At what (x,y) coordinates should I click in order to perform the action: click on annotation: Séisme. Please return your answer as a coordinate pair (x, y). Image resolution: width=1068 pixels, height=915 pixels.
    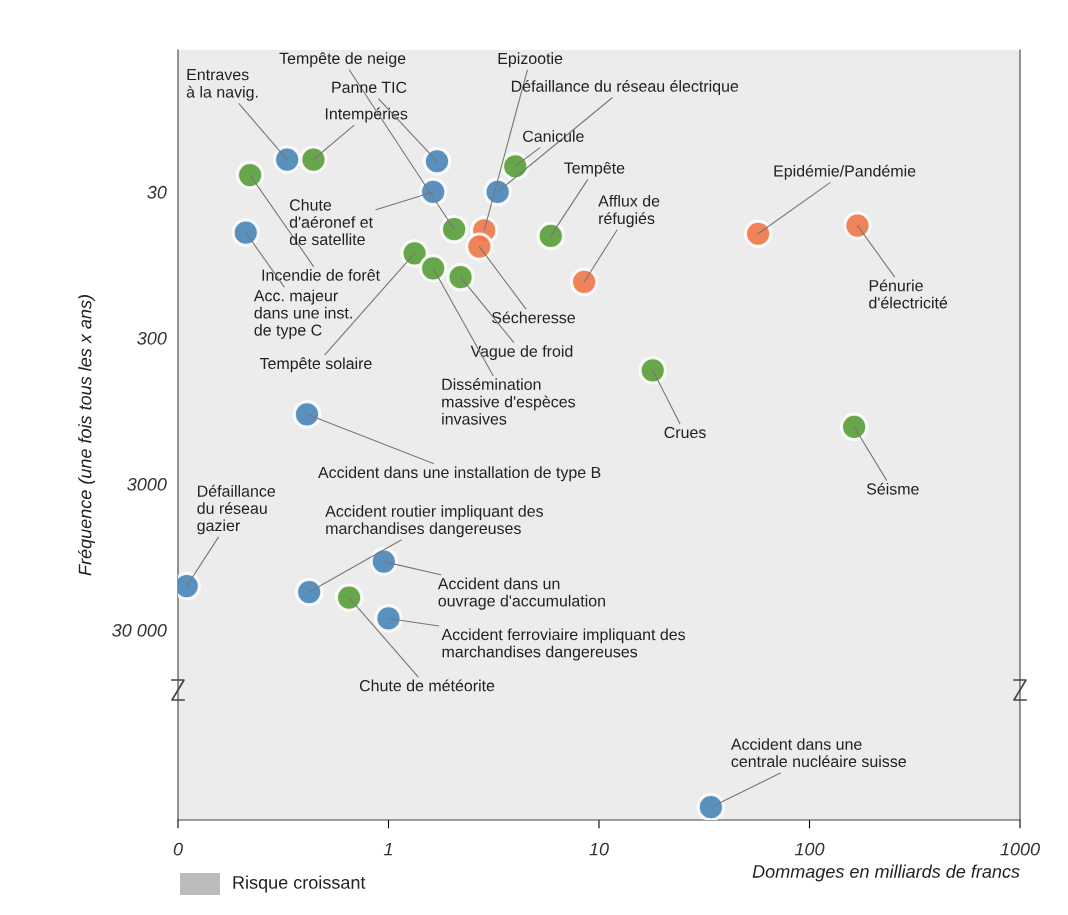
    Looking at the image, I should click on (892, 488).